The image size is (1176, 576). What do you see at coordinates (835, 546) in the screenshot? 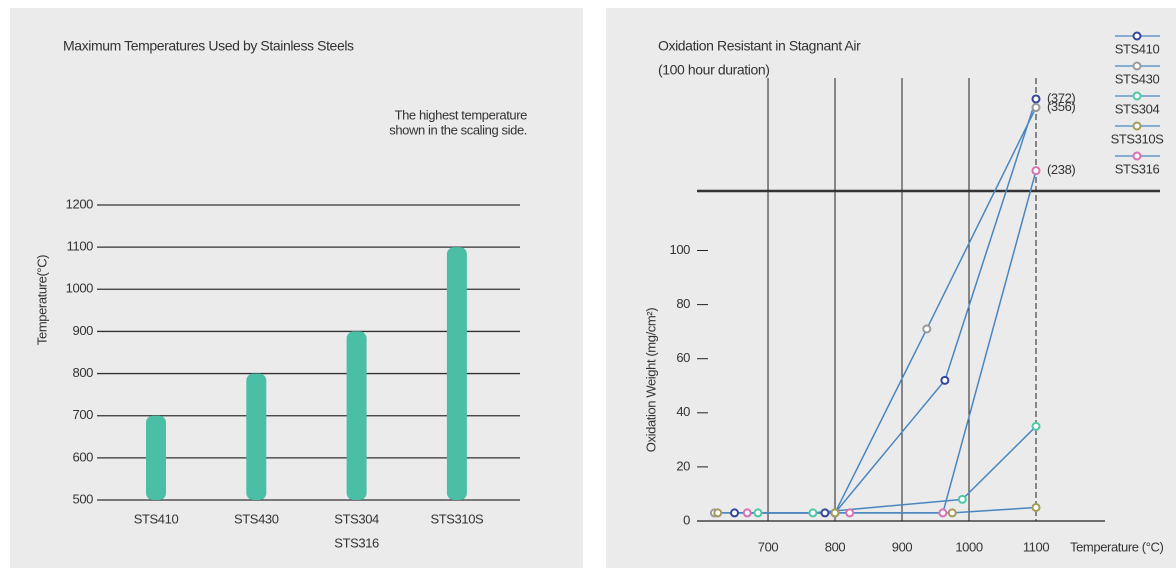
I see `x-tick-label: 800` at bounding box center [835, 546].